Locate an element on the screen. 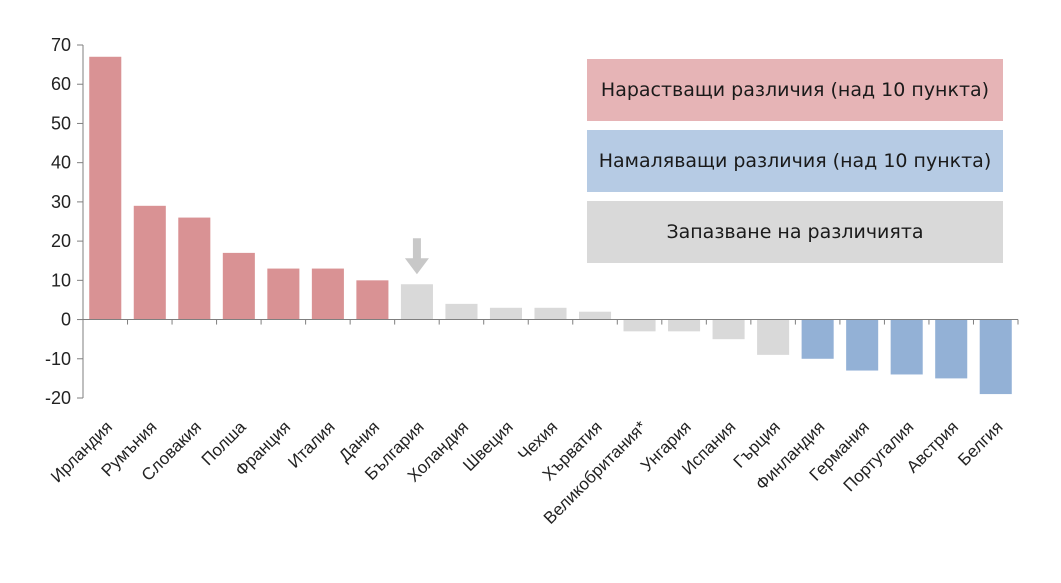 The image size is (1061, 583). down-arrow-shape is located at coordinates (416, 256).